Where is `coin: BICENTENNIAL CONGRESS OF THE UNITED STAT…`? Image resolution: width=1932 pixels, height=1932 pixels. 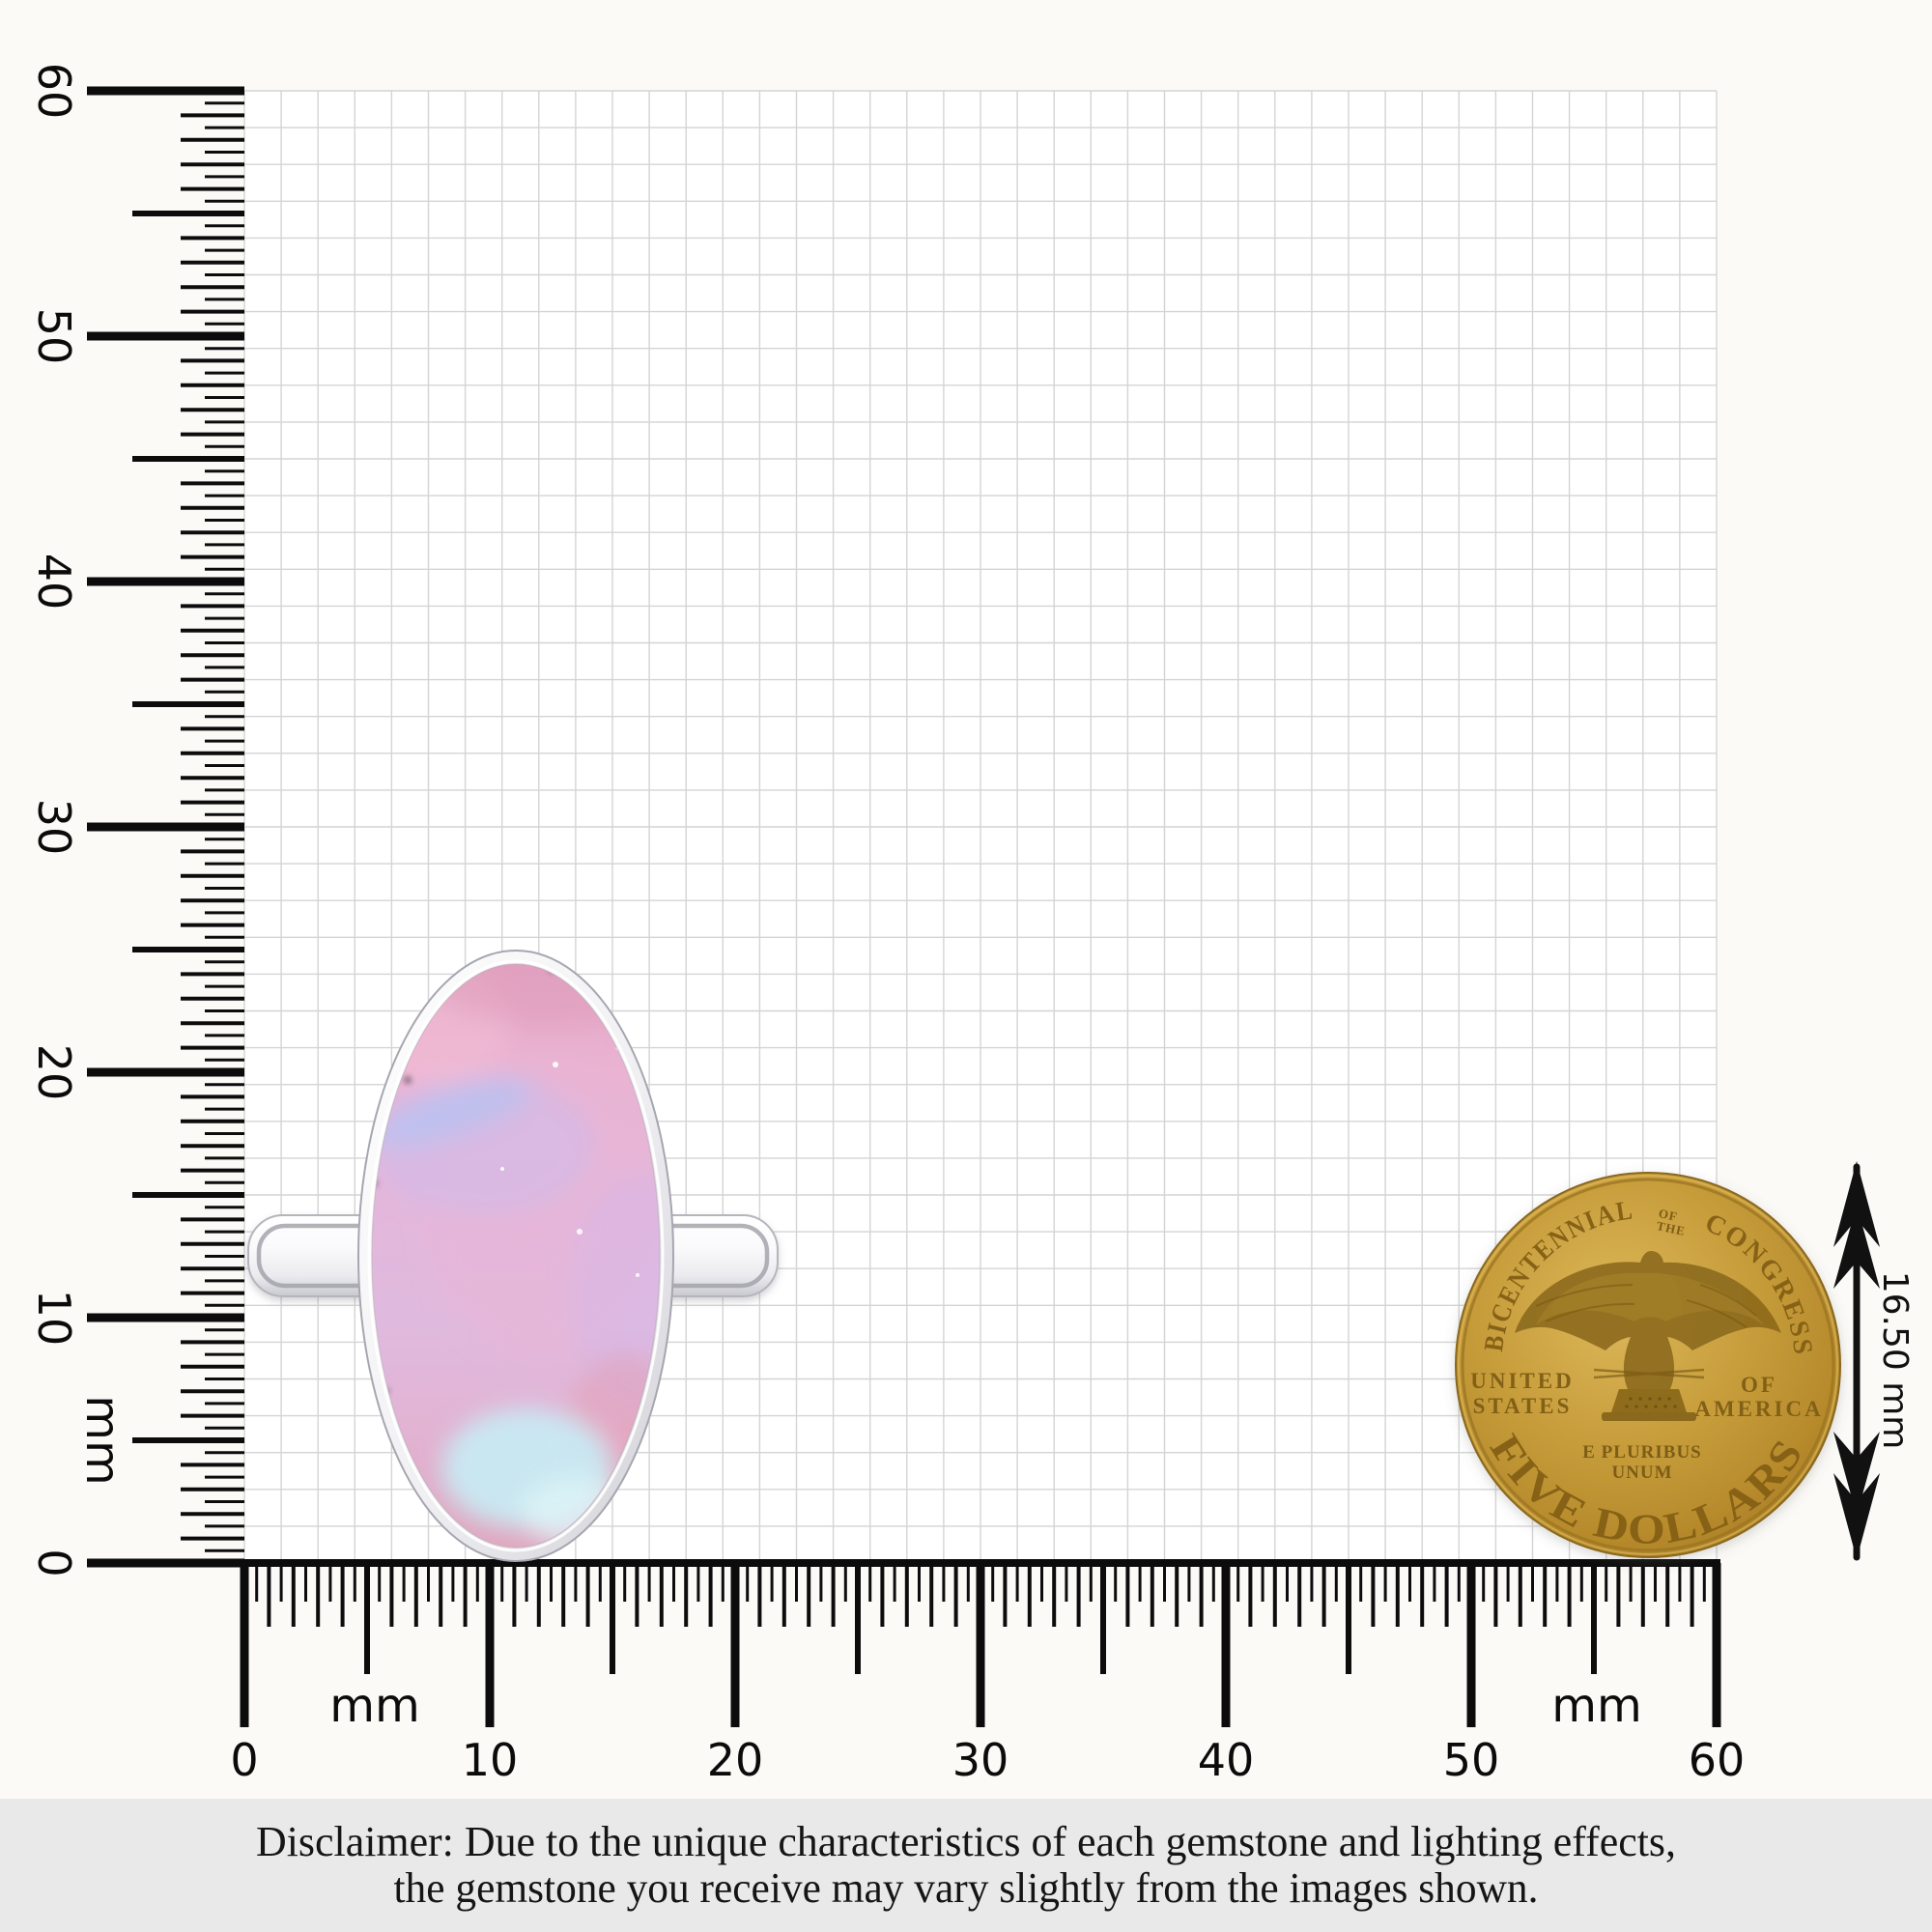 coin: BICENTENNIAL CONGRESS OF THE UNITED STAT… is located at coordinates (1648, 1365).